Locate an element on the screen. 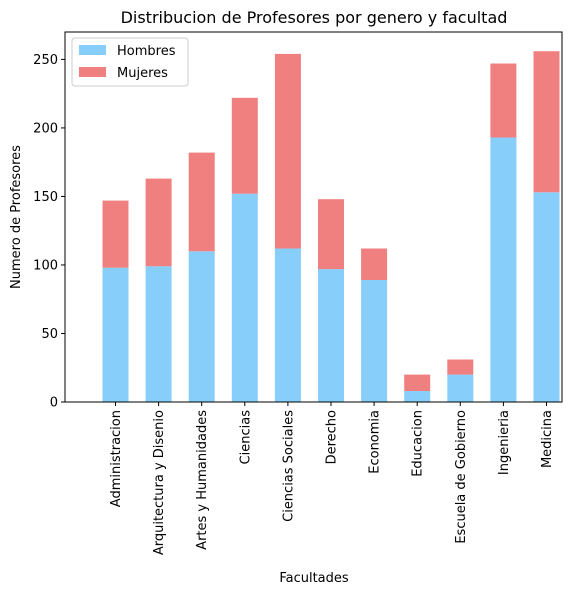 The height and width of the screenshot is (596, 571). y-tick-label: 100 is located at coordinates (45, 265).